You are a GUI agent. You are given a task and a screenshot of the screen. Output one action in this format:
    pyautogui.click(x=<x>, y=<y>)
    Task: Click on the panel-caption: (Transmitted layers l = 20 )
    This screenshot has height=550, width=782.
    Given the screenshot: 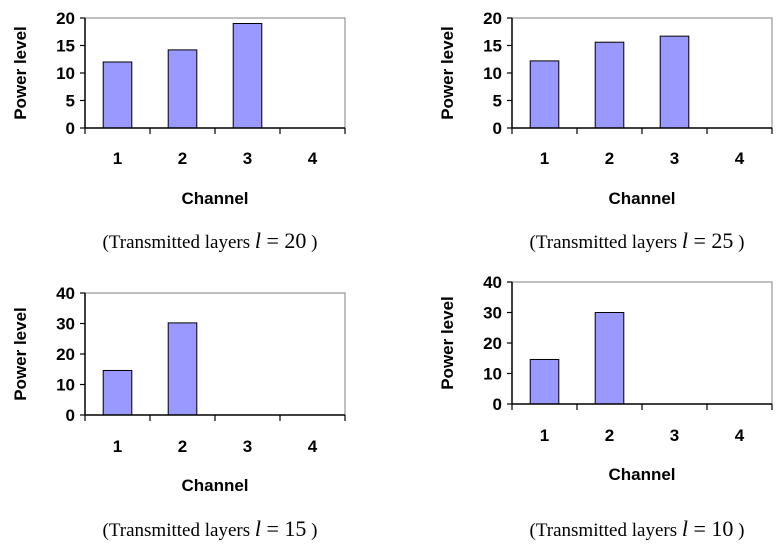 What is the action you would take?
    pyautogui.click(x=210, y=240)
    